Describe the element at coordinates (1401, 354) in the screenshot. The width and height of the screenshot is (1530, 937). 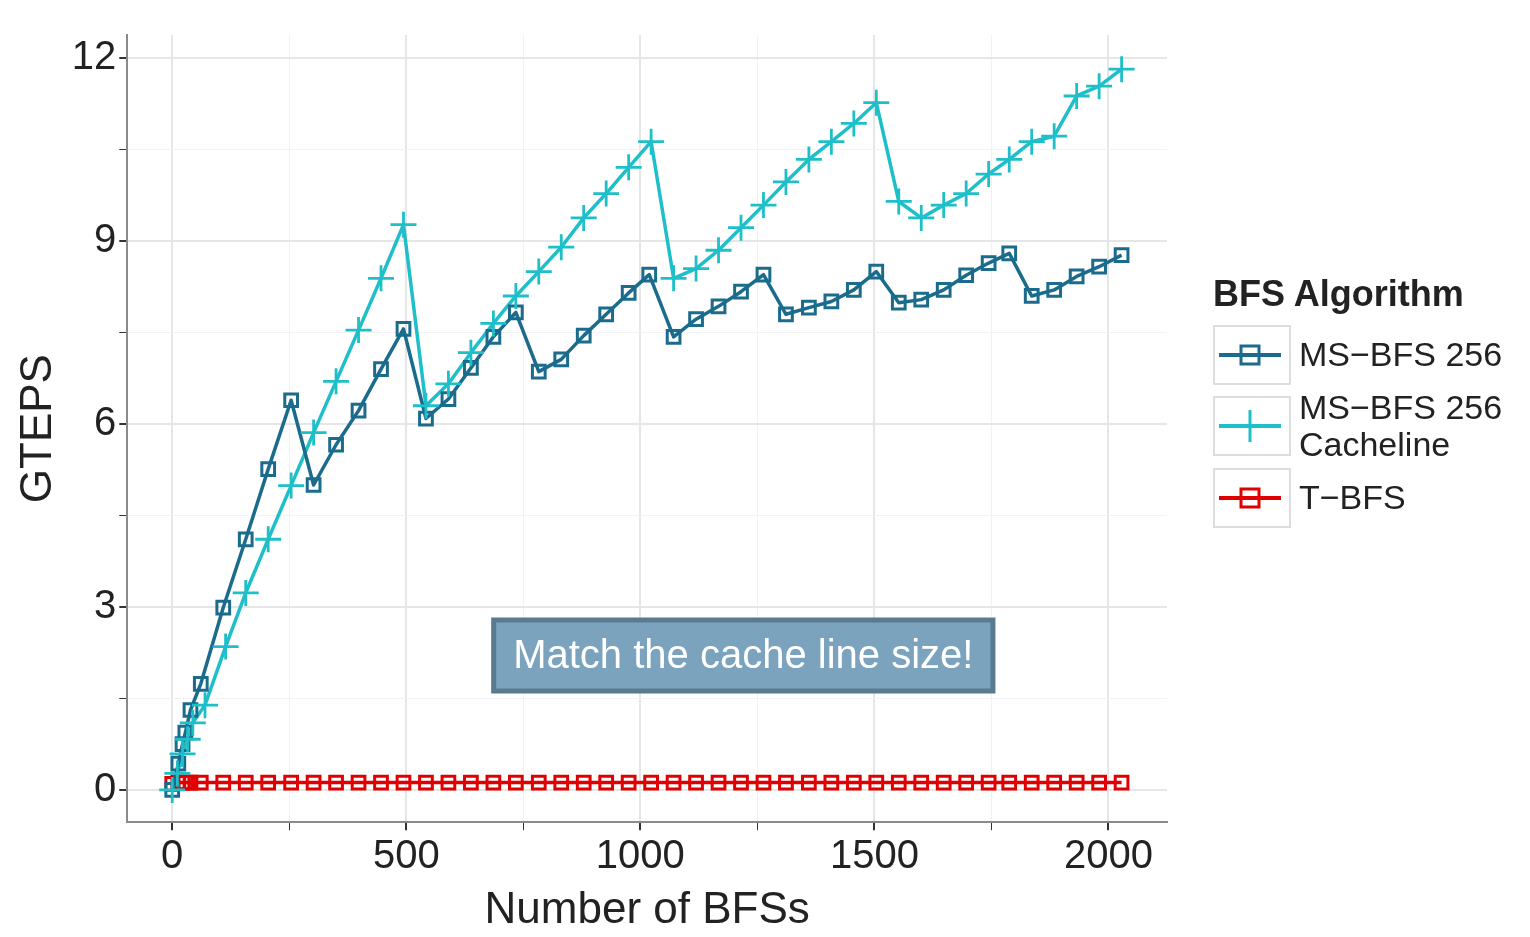
I see `legend-label: MS−BFS 256` at that location.